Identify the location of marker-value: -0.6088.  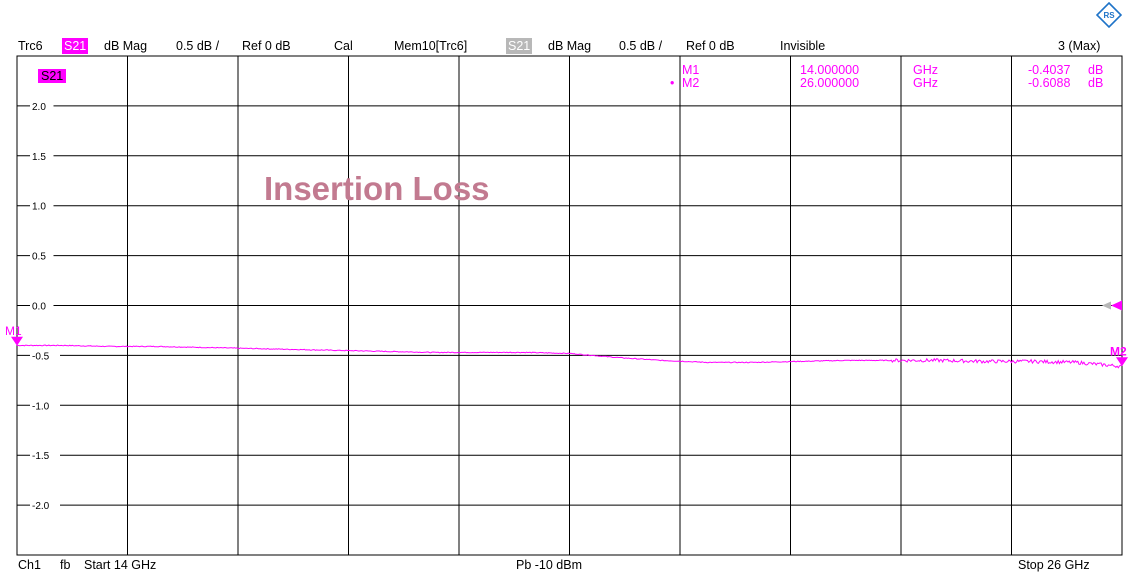
(1049, 83).